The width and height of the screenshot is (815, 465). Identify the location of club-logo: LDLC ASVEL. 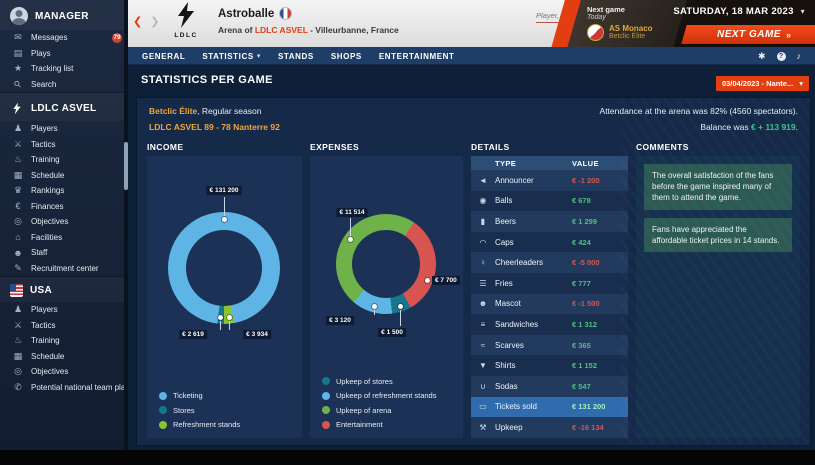
(186, 24).